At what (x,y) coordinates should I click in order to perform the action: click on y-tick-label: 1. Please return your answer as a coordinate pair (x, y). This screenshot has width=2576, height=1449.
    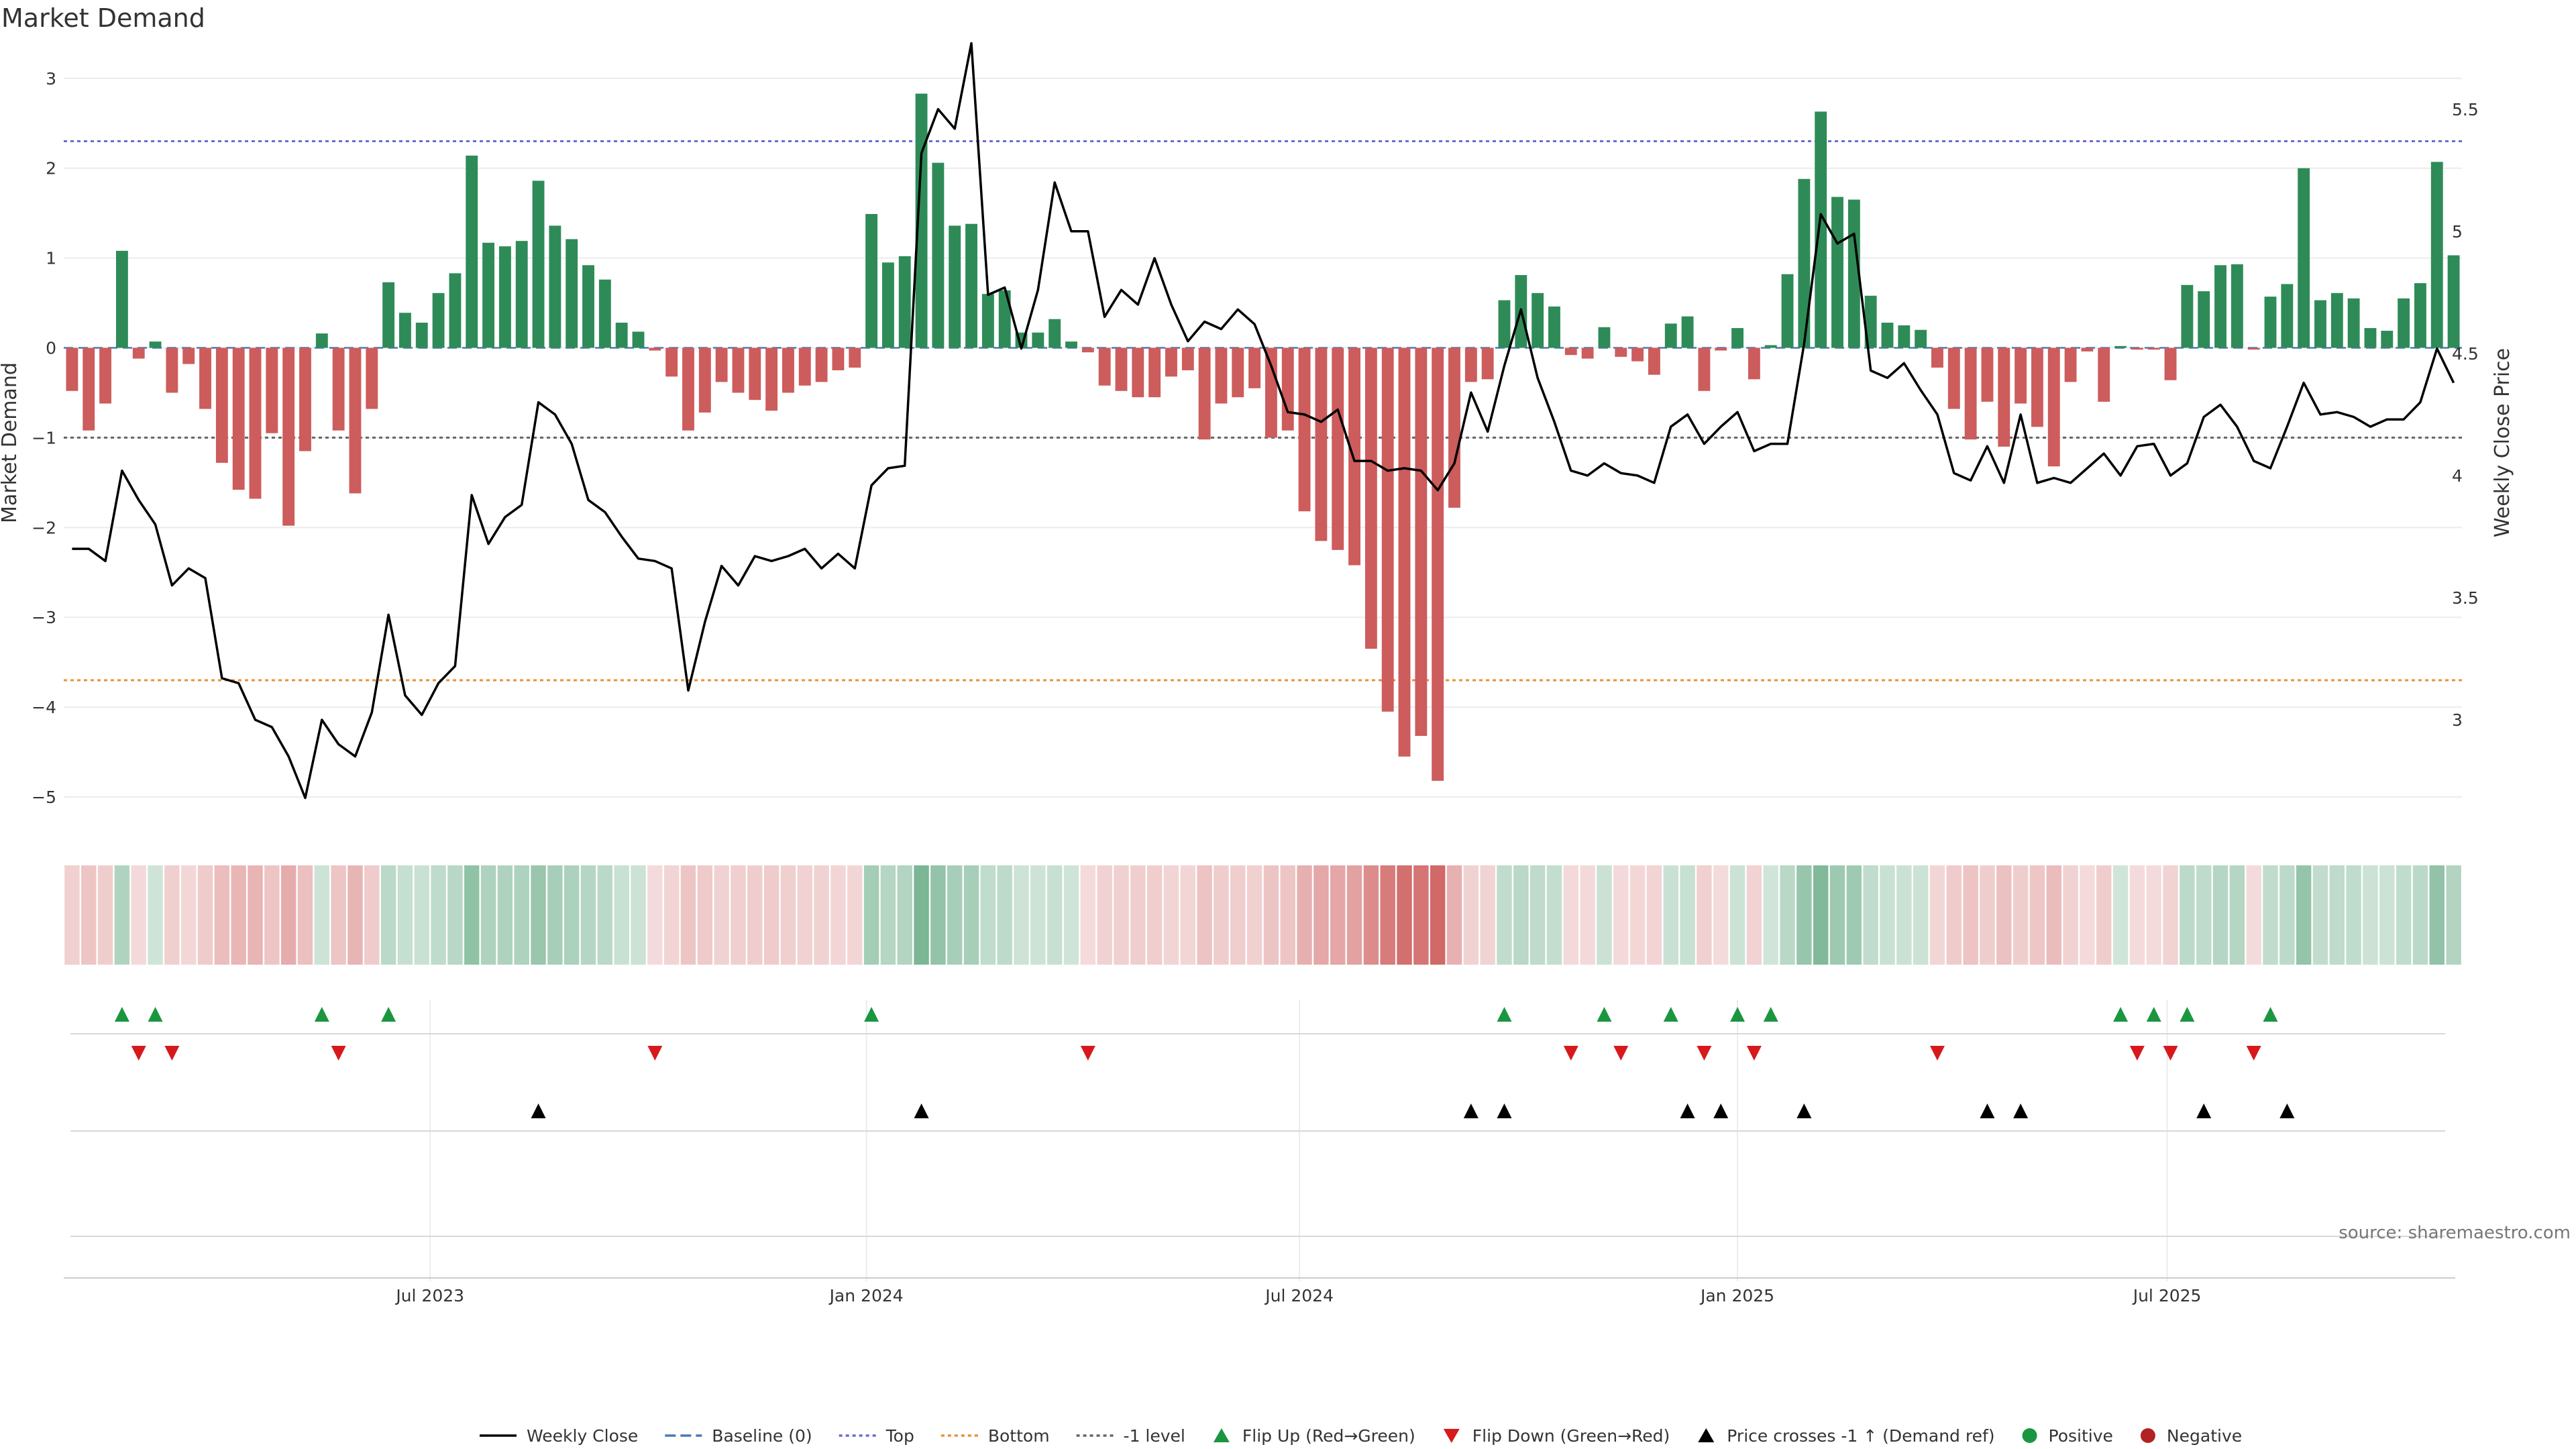
    Looking at the image, I should click on (51, 258).